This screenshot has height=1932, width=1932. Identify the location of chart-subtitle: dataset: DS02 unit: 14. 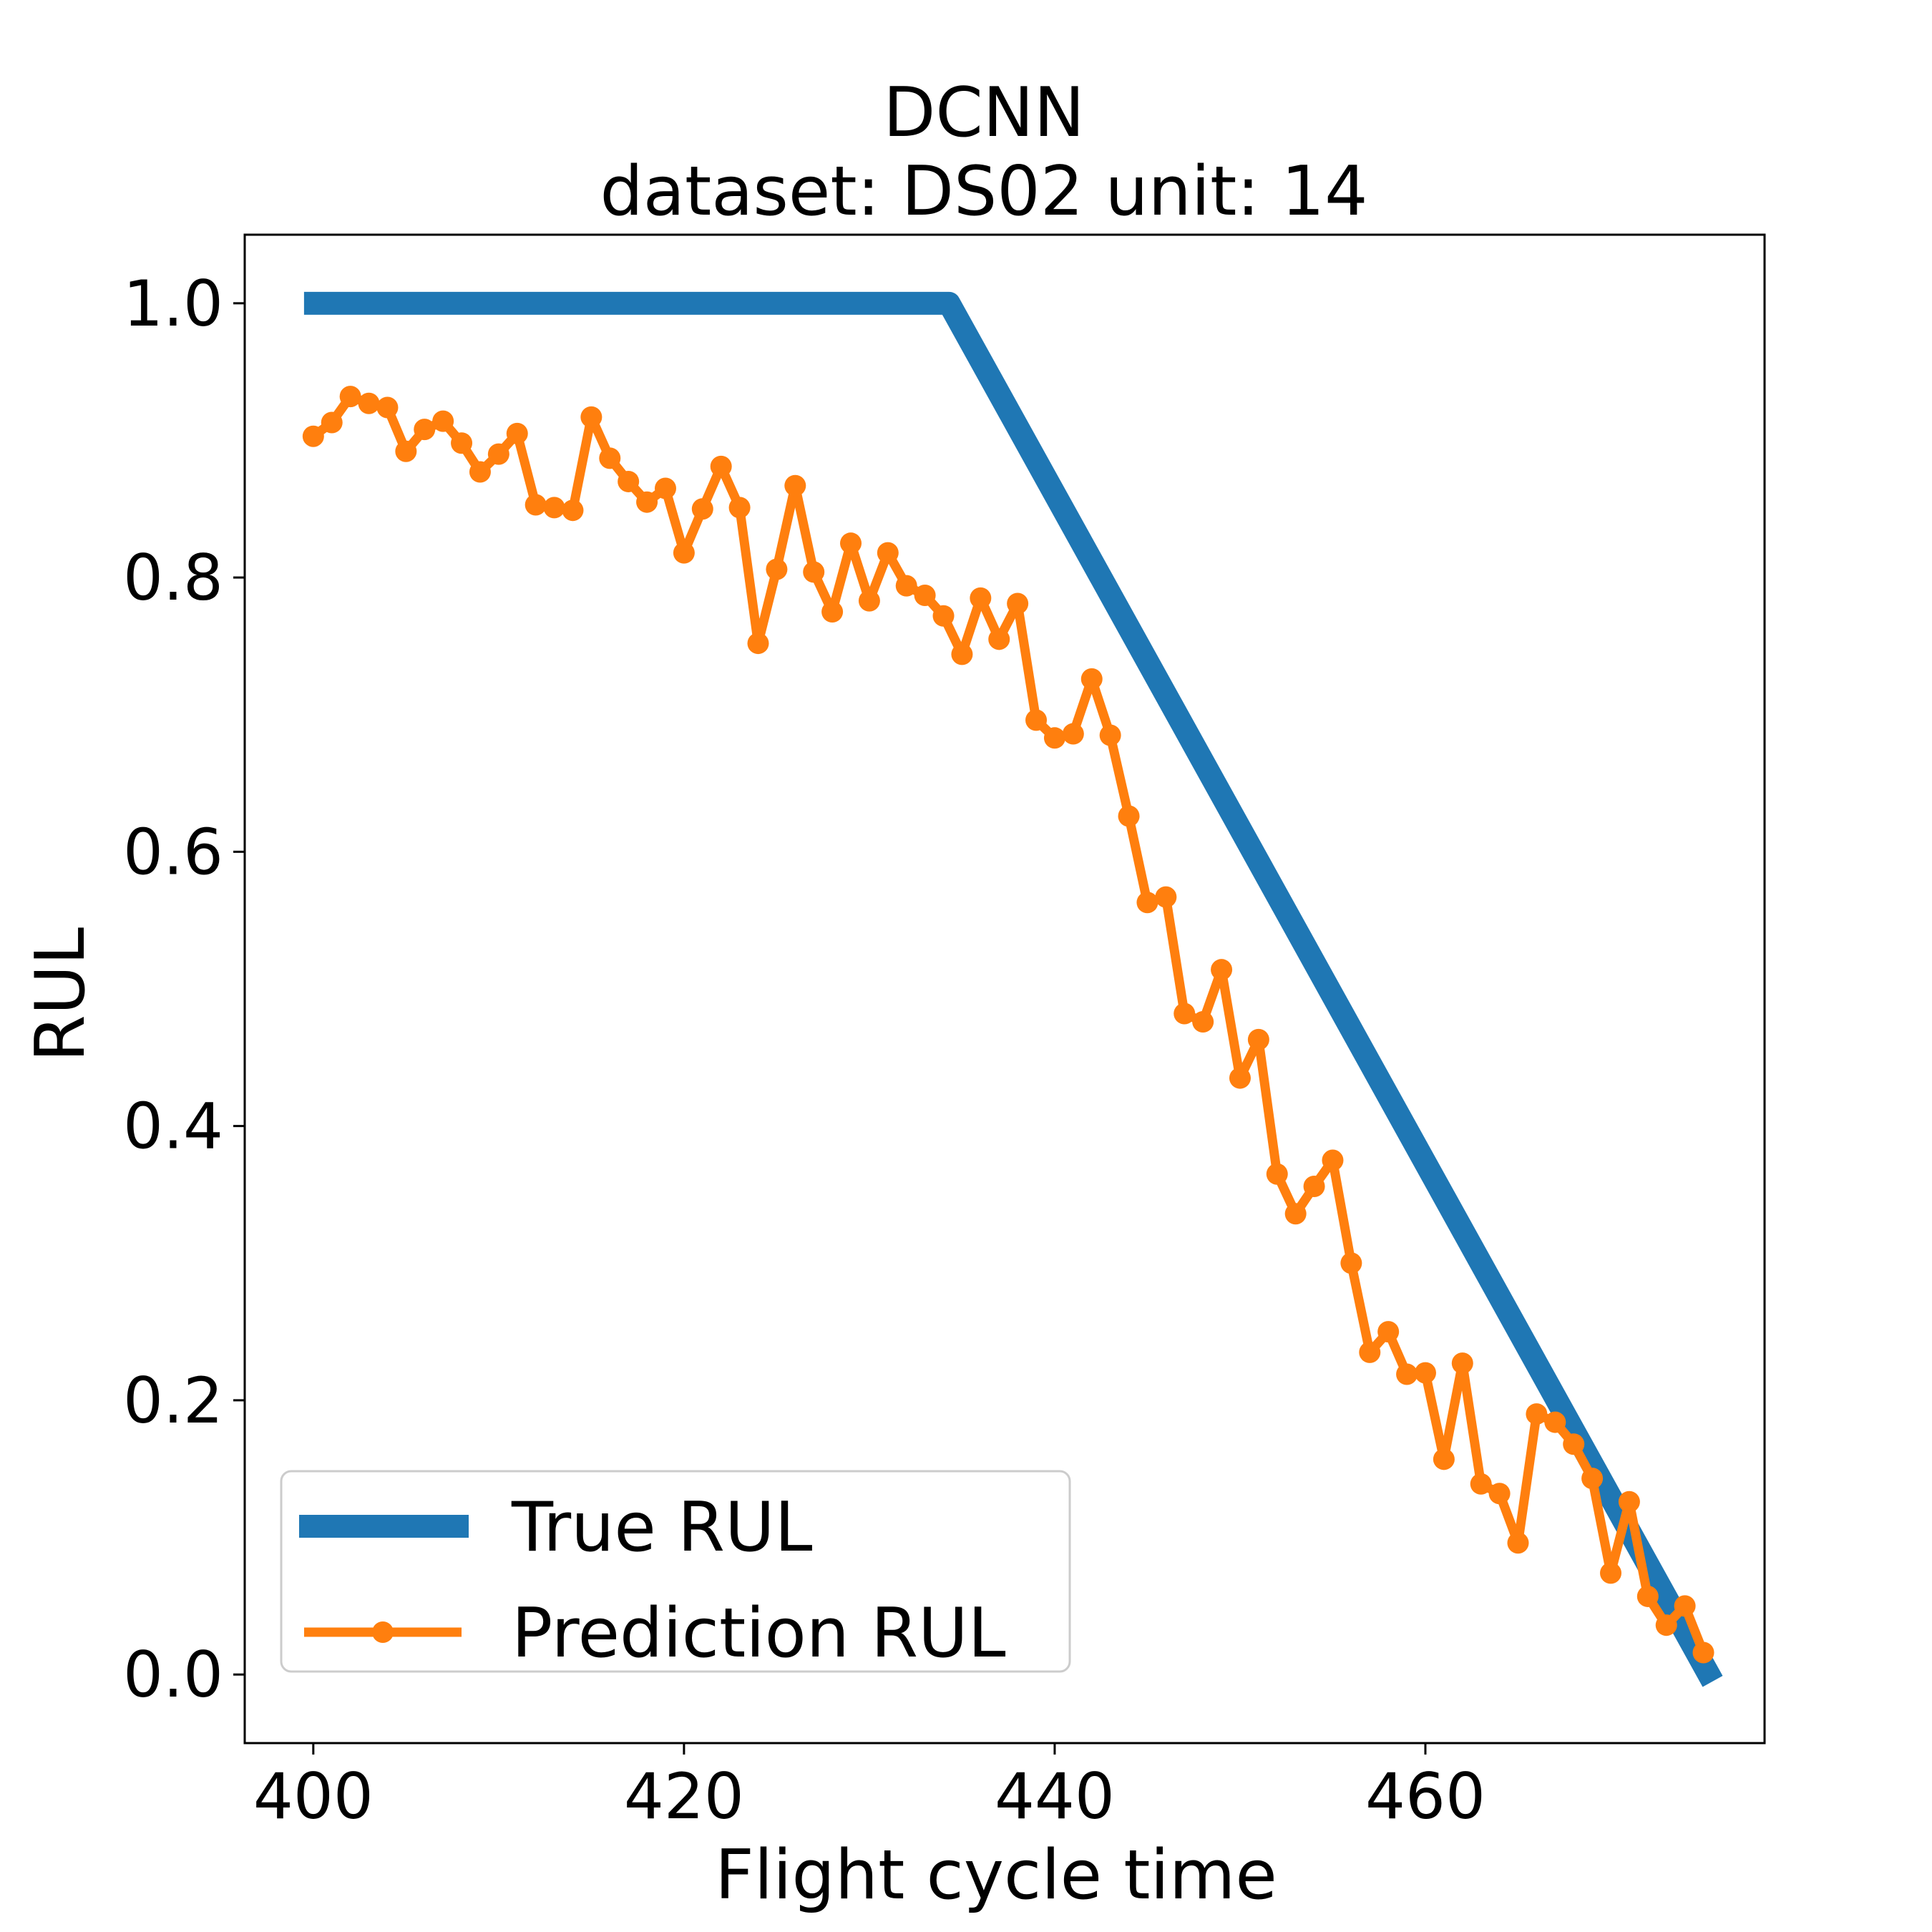
(983, 191).